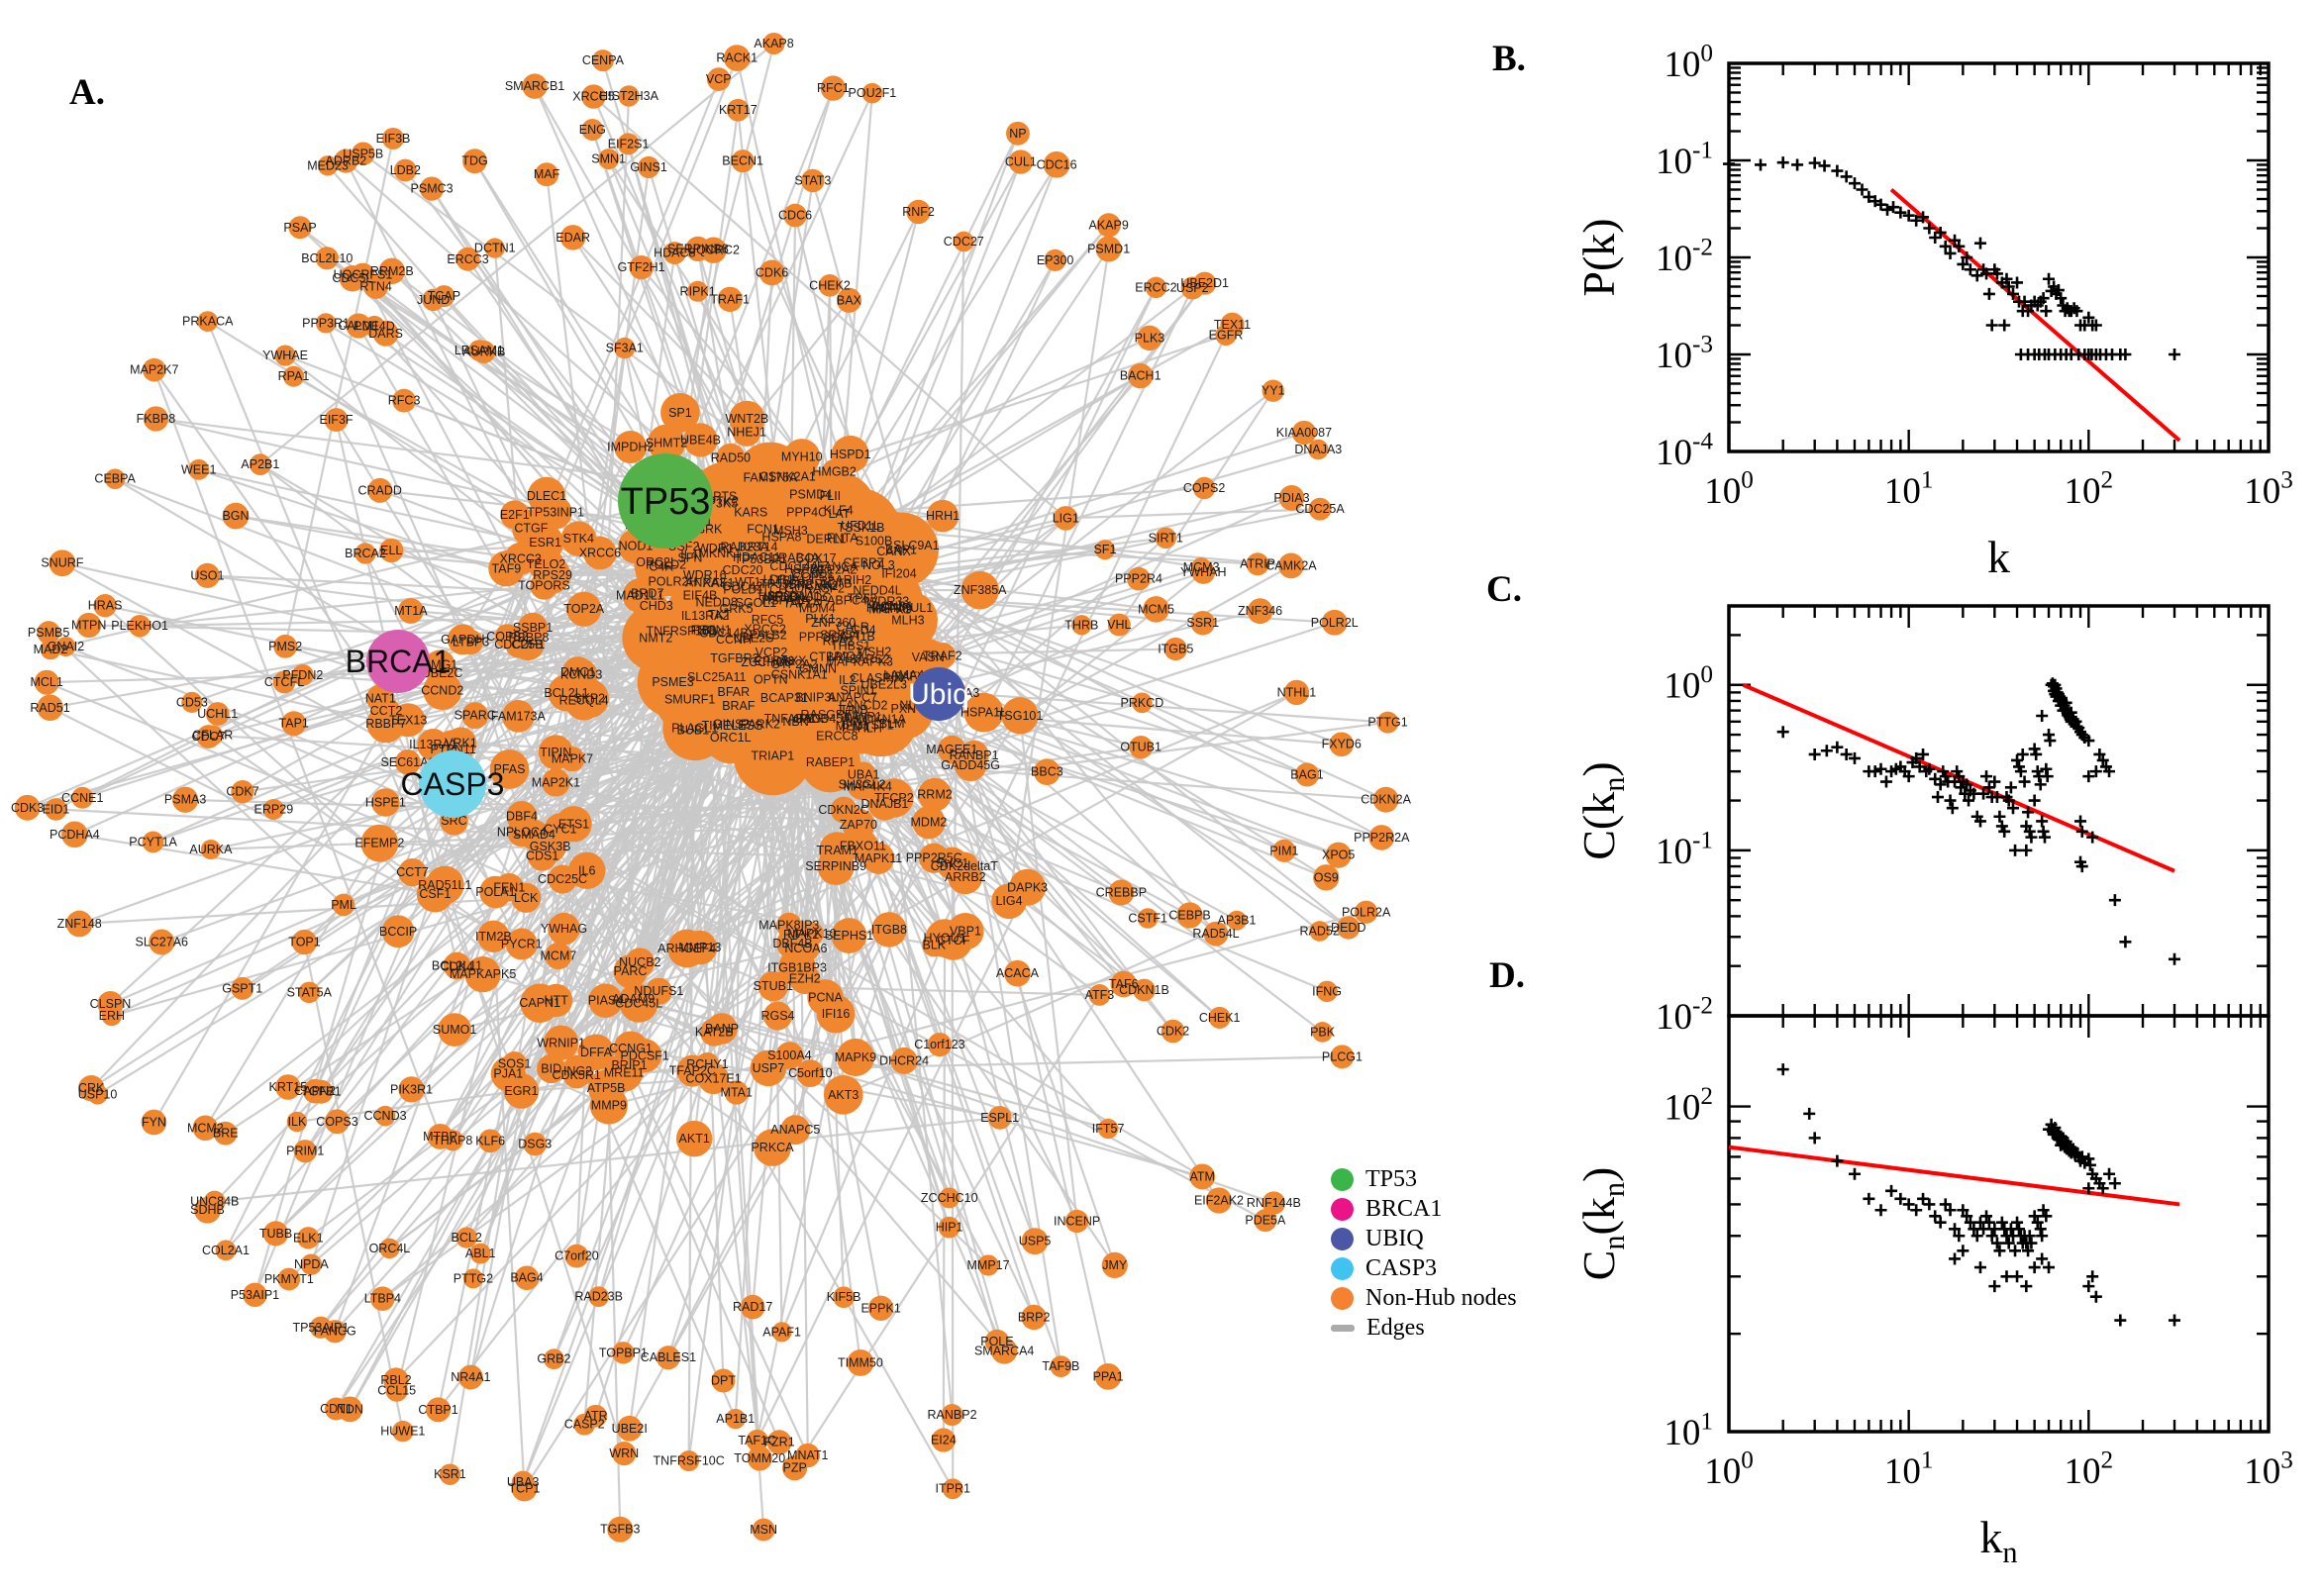 This screenshot has width=2323, height=1596. I want to click on fit-line, so click(1954, 1176).